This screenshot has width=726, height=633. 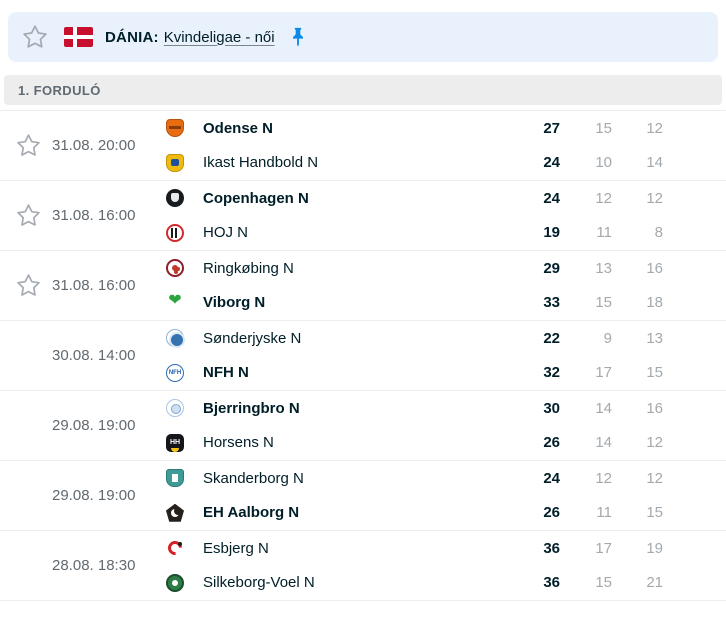 I want to click on score-half2: 18, so click(x=654, y=303).